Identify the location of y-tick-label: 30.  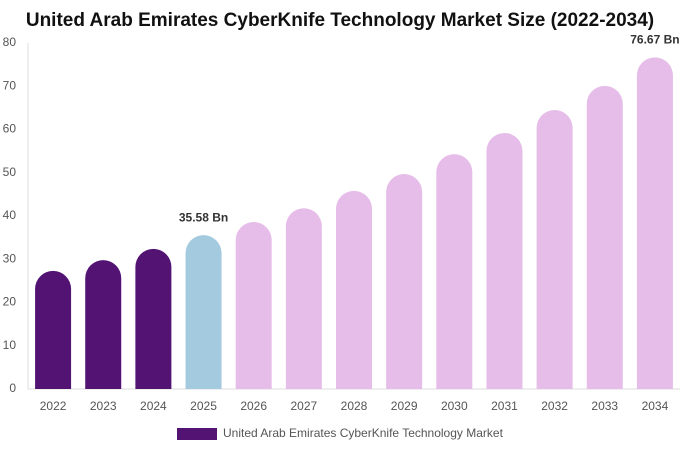
(10, 258).